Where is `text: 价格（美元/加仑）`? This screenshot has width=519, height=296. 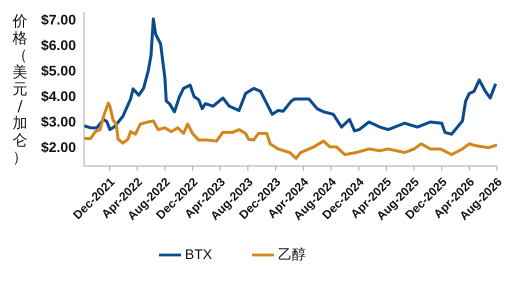
text: 价格（美元/加仑） is located at coordinates (20, 89).